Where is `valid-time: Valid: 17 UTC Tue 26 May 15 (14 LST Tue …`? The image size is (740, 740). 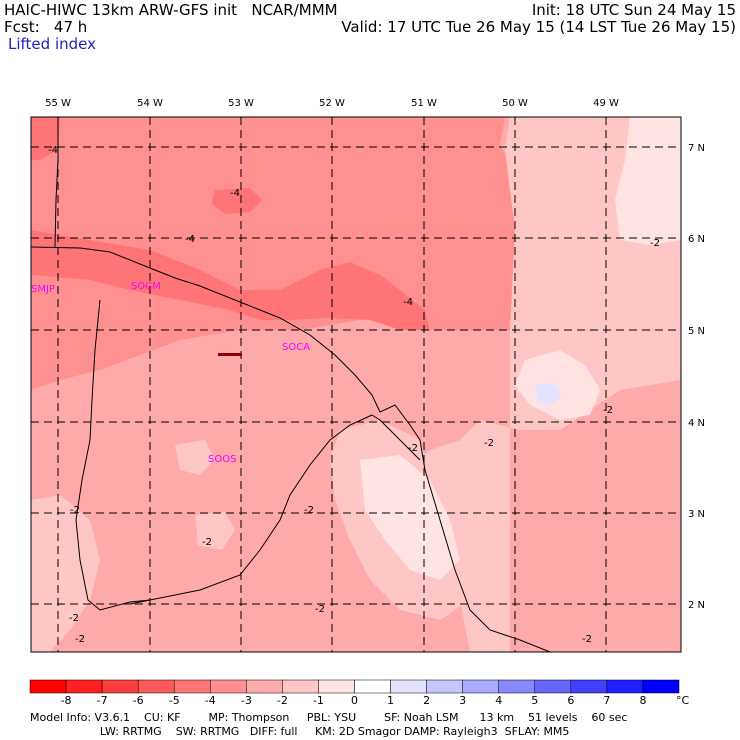
valid-time: Valid: 17 UTC Tue 26 May 15 (14 LST Tue … is located at coordinates (538, 27).